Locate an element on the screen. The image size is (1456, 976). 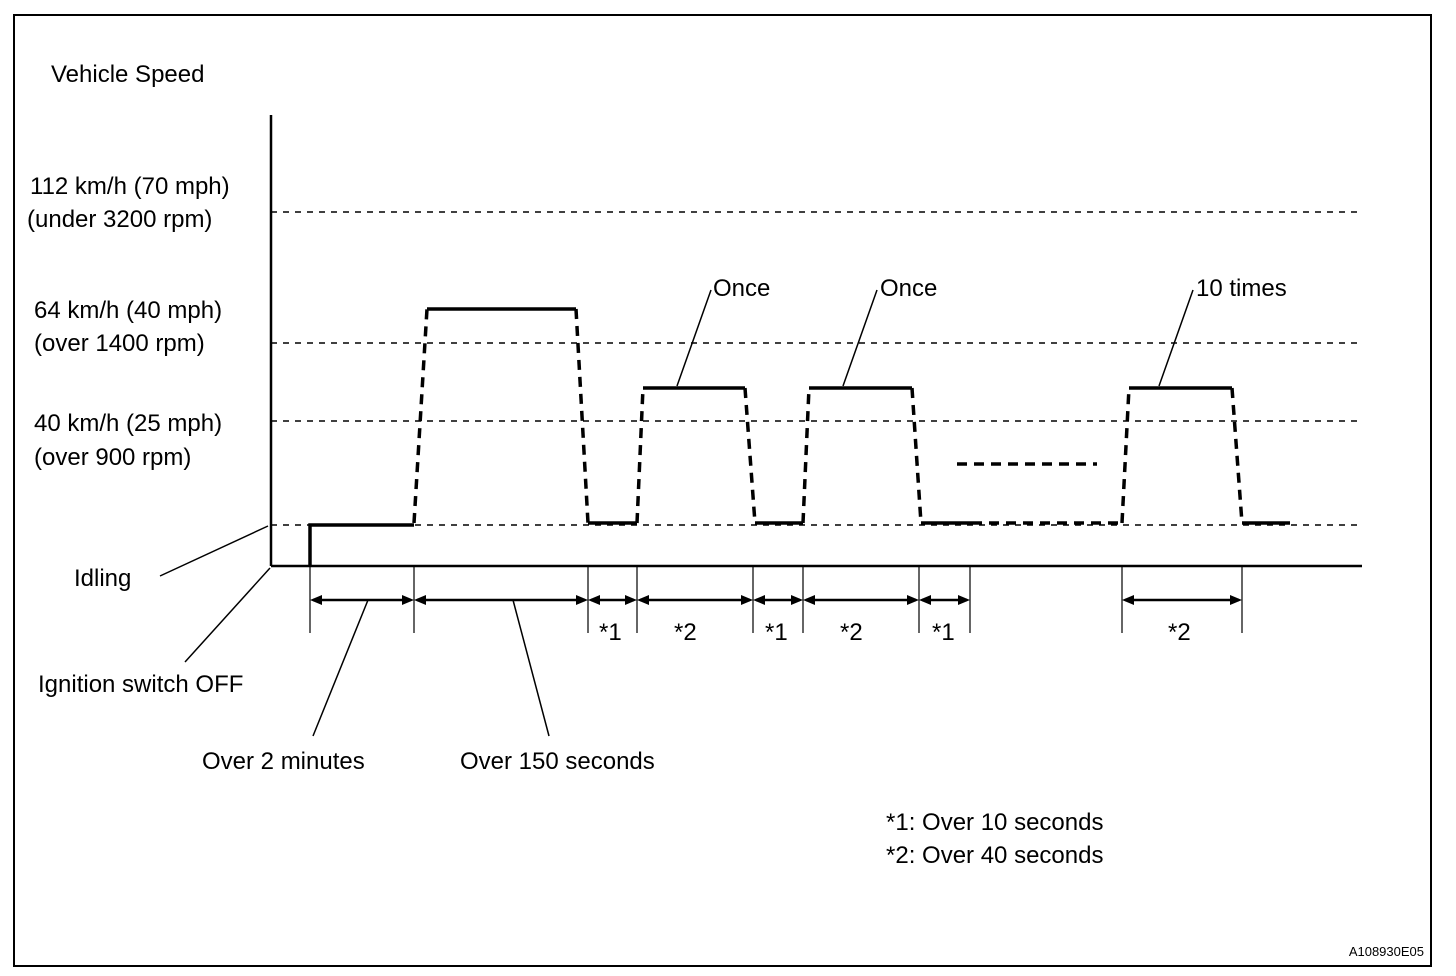
figure-code: A108930E05 is located at coordinates (1386, 951).